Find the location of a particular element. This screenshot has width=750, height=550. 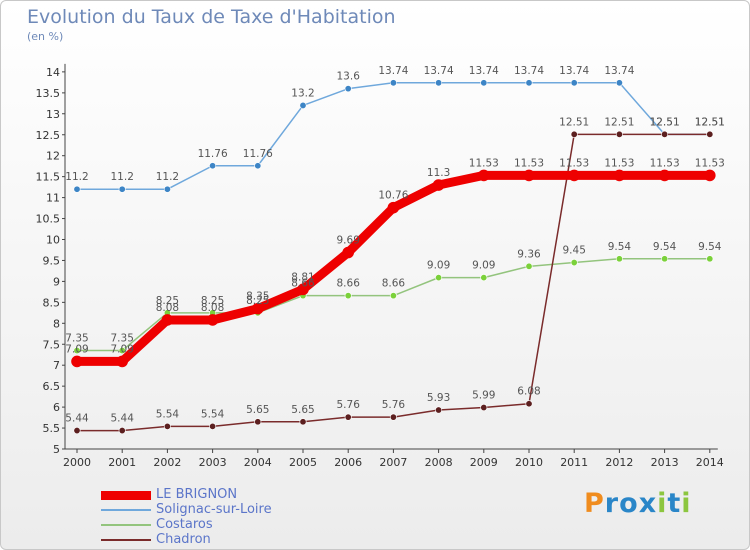

proxiti-logo: Proxiti is located at coordinates (638, 503).